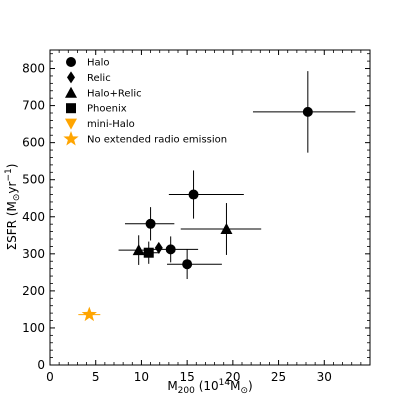 The height and width of the screenshot is (411, 411). I want to click on legend-label: Halo, so click(98, 63).